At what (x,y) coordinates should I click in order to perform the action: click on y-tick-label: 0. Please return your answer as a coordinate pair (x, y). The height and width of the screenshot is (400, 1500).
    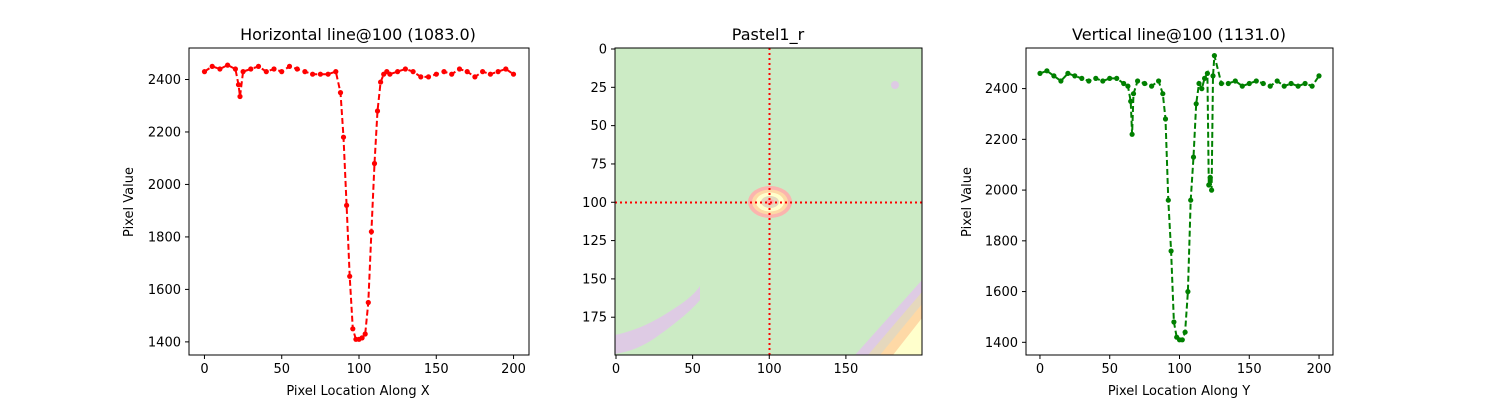
    Looking at the image, I should click on (603, 50).